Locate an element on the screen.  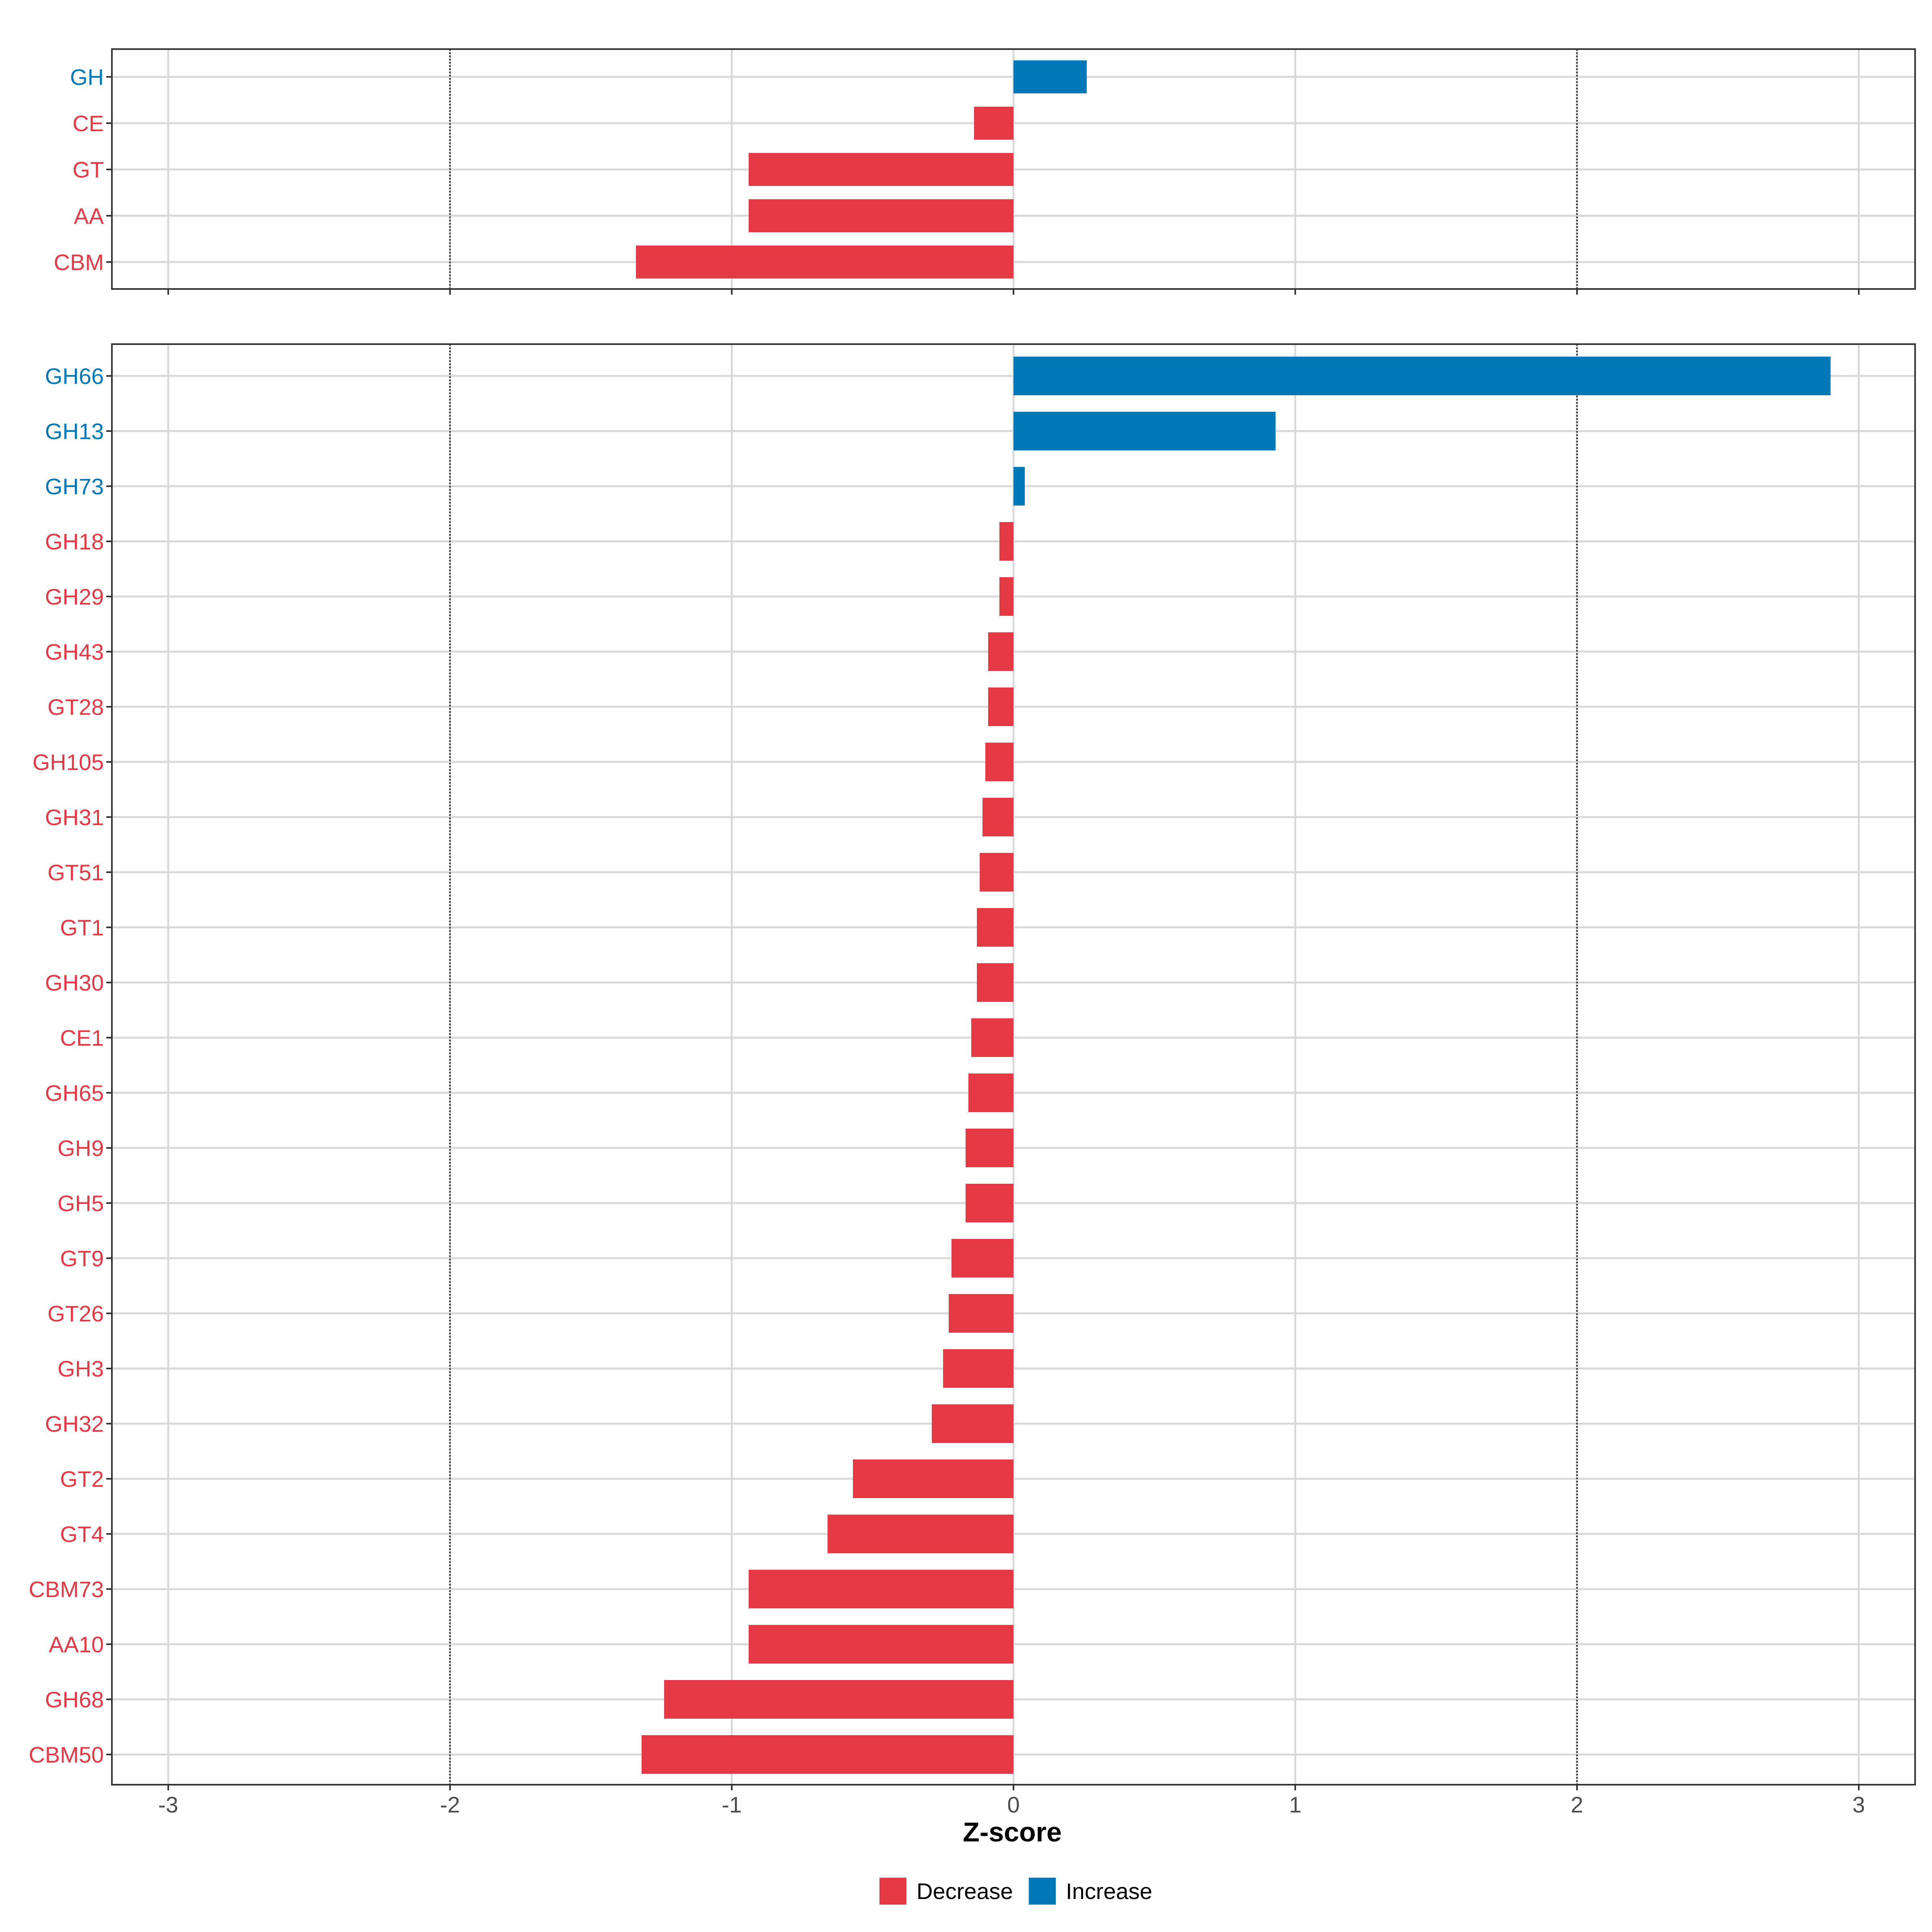
category-label-gh3: GH3 is located at coordinates (81, 1368).